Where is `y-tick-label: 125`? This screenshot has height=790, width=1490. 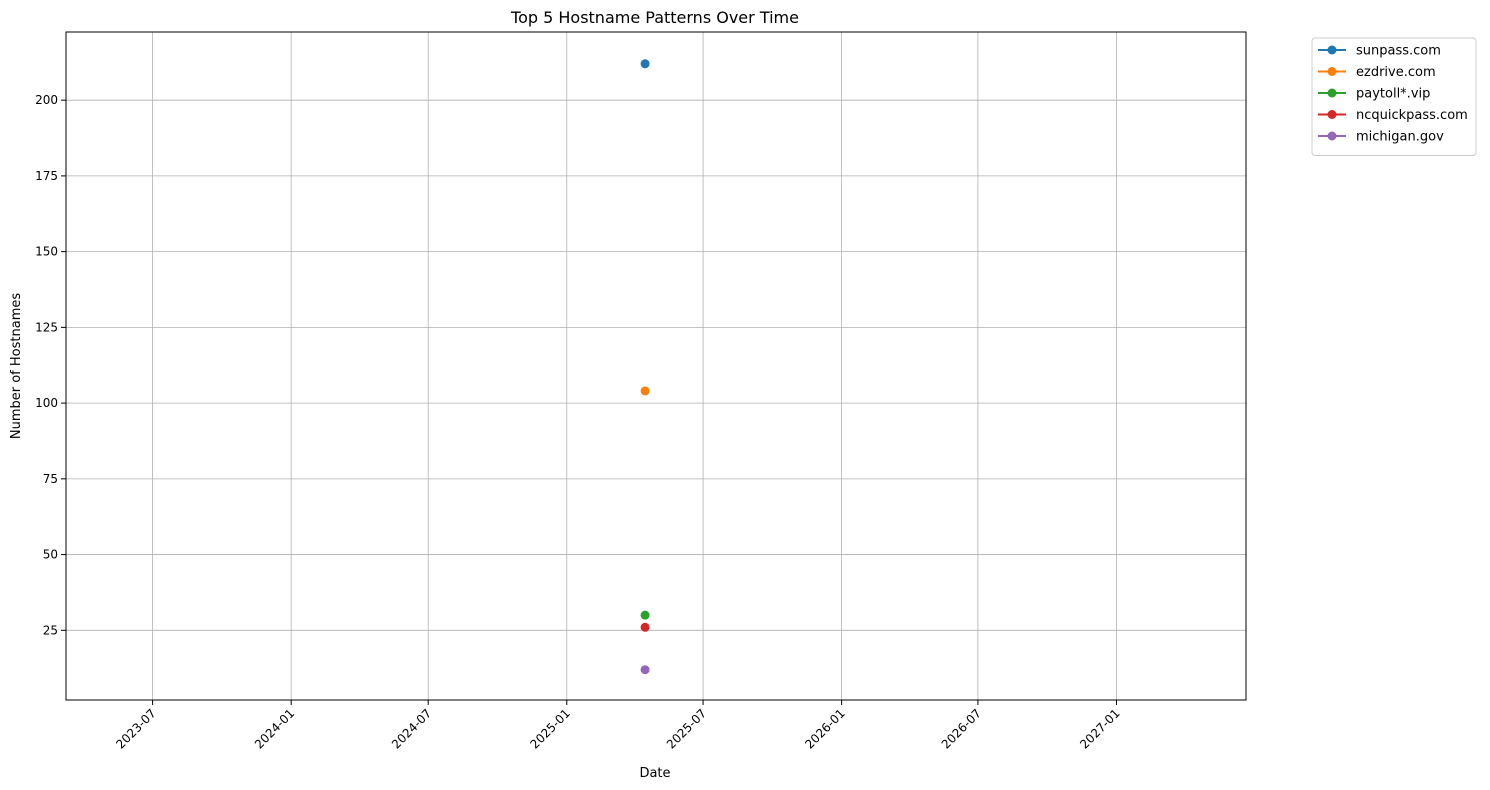
y-tick-label: 125 is located at coordinates (46, 327).